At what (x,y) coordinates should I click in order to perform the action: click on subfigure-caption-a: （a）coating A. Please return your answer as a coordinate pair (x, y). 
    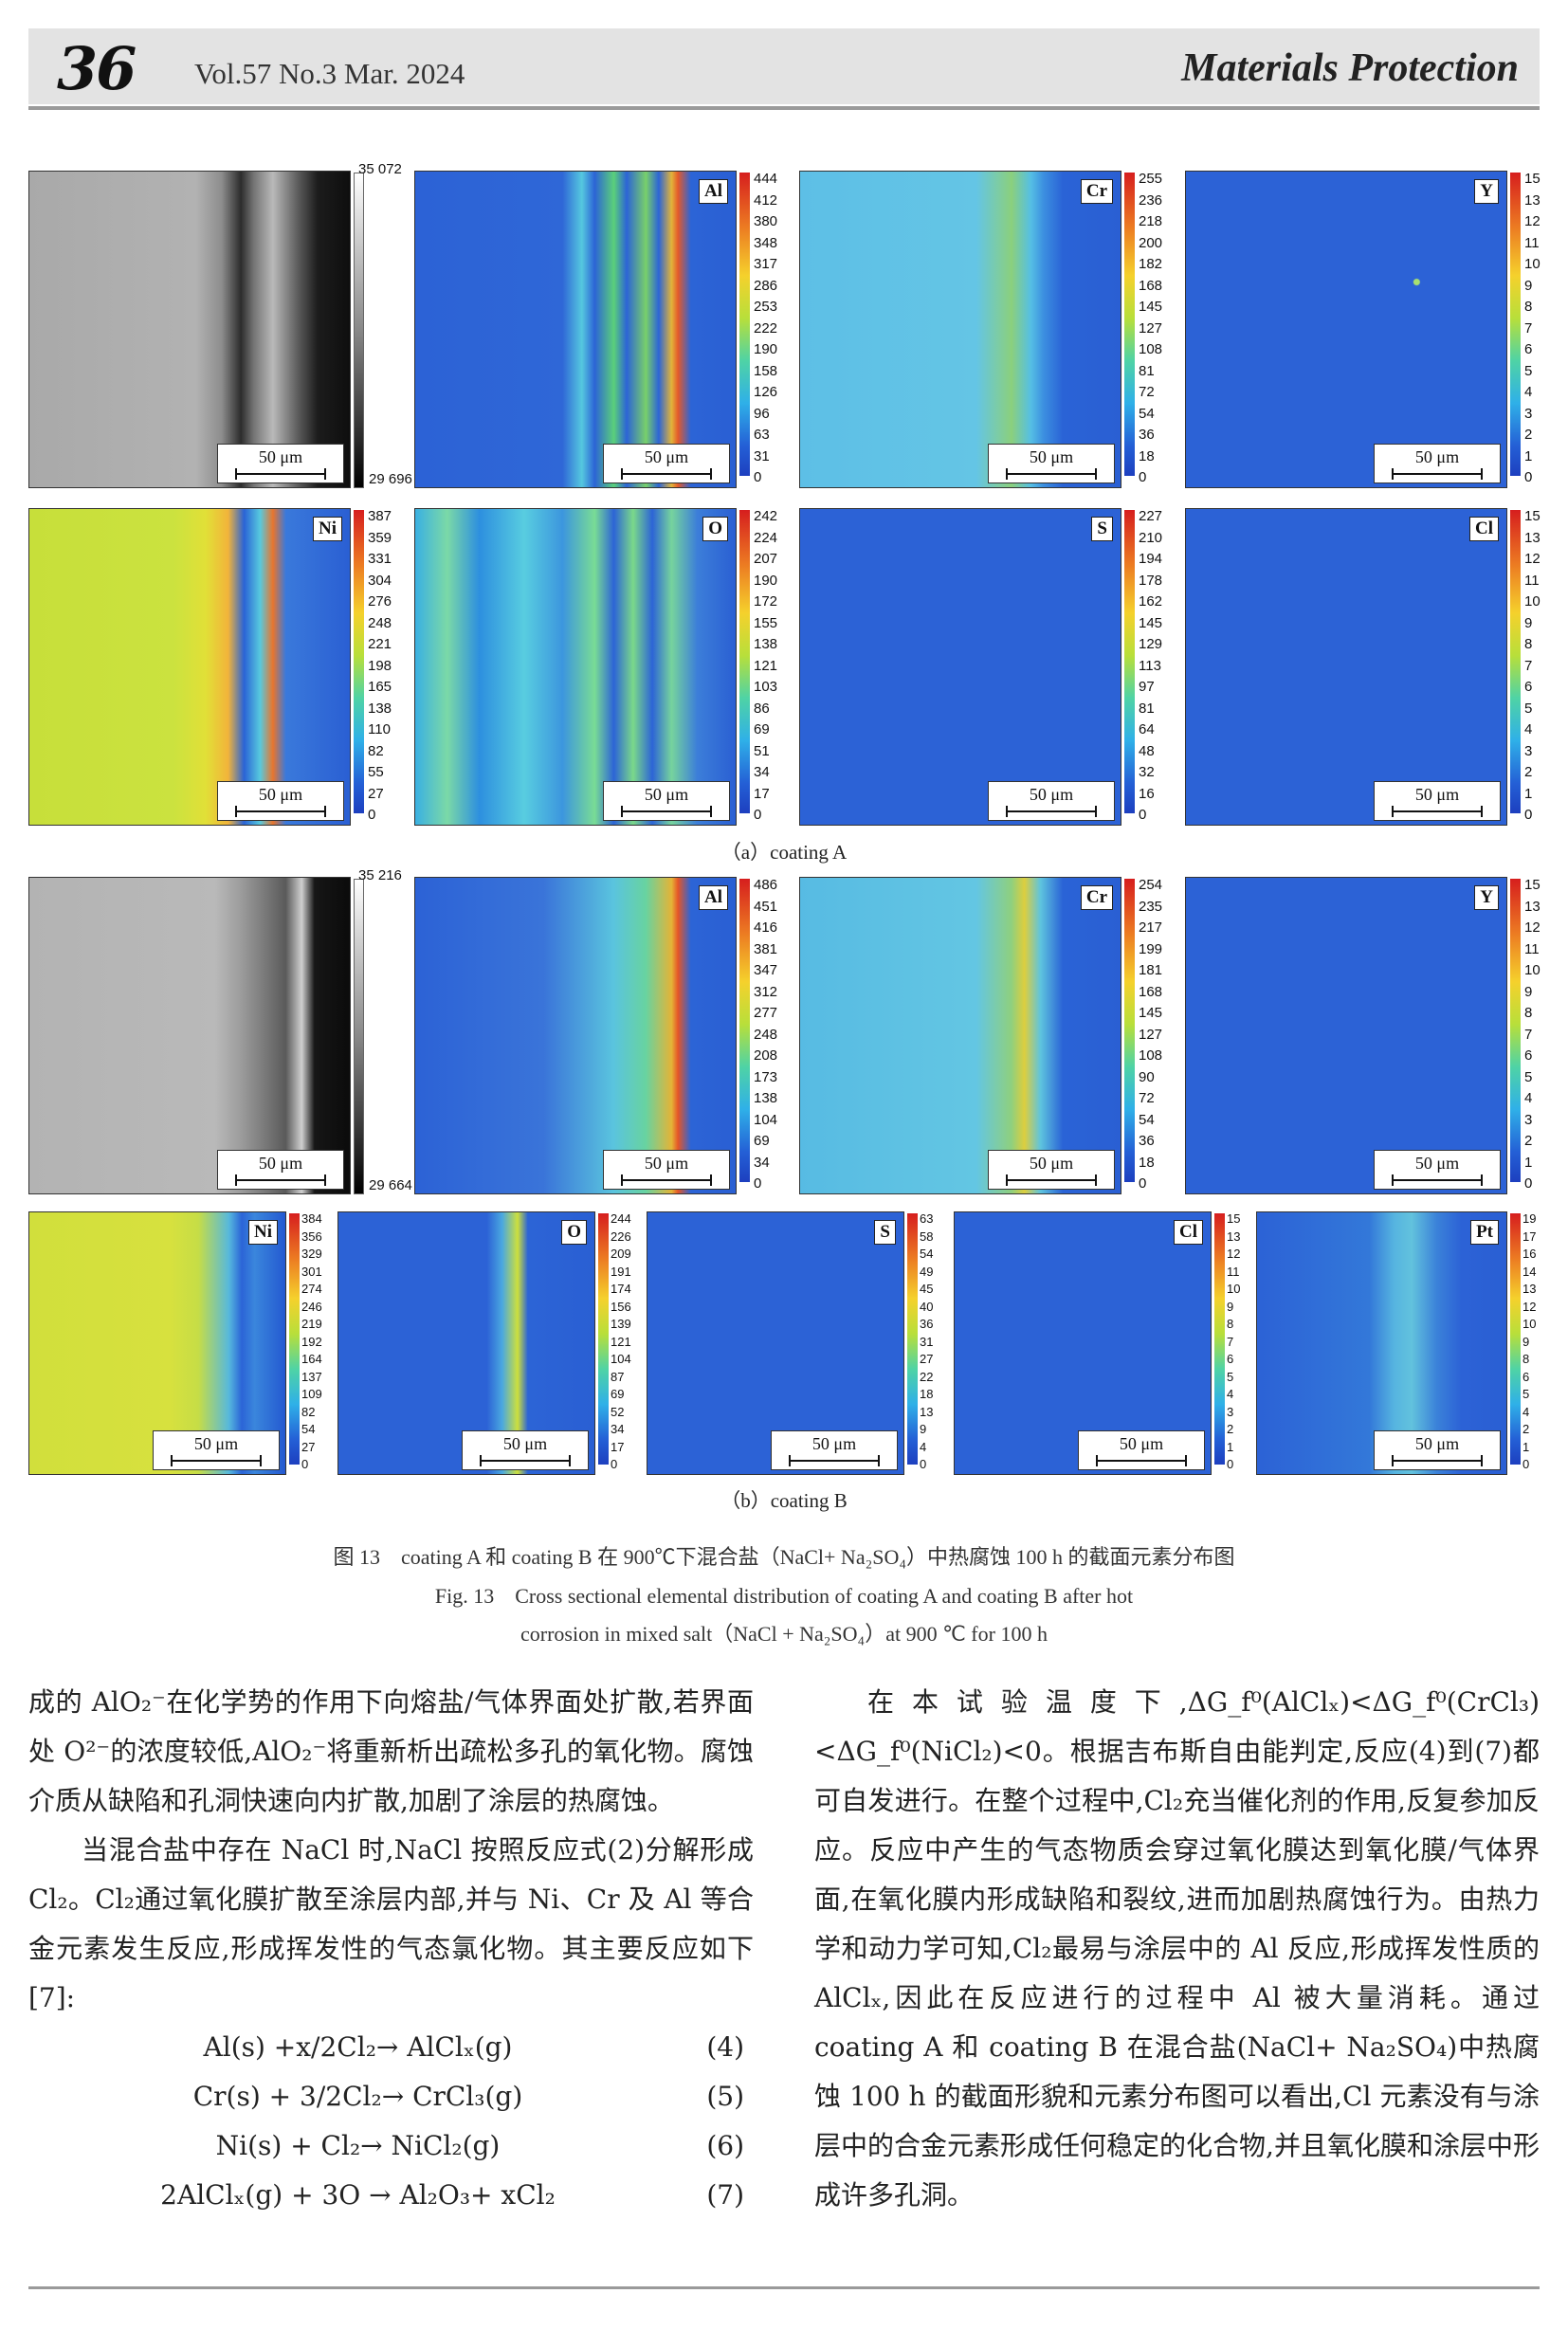
    Looking at the image, I should click on (784, 852).